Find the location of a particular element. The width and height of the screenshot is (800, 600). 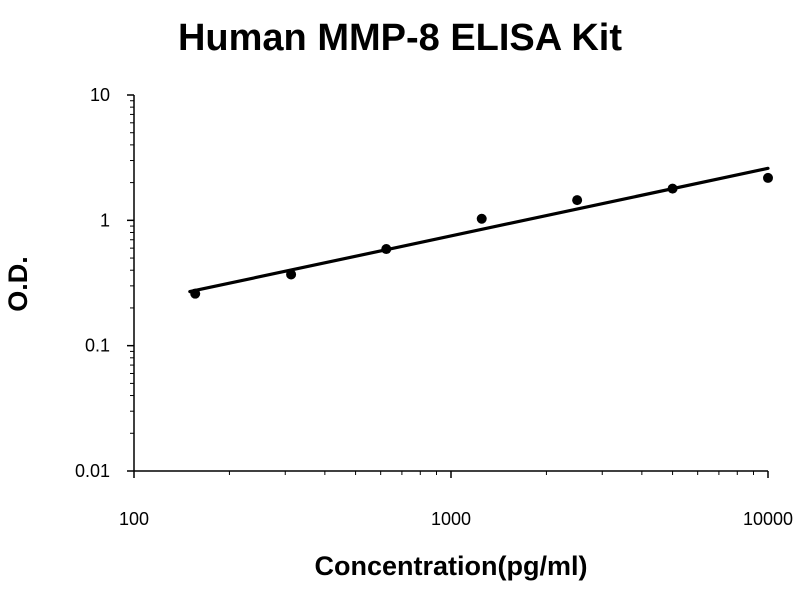

y-tick-label: 1 is located at coordinates (105, 220).